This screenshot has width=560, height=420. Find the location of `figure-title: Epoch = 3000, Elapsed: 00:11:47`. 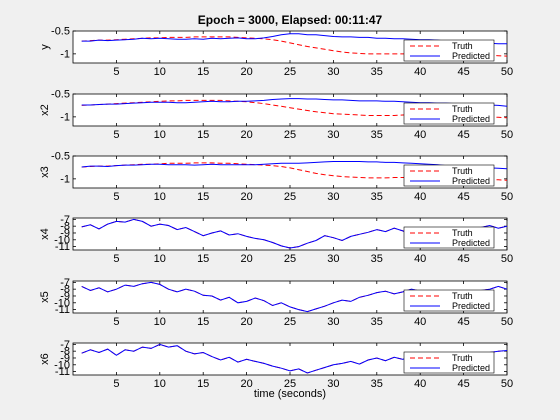

figure-title: Epoch = 3000, Elapsed: 00:11:47 is located at coordinates (290, 20).